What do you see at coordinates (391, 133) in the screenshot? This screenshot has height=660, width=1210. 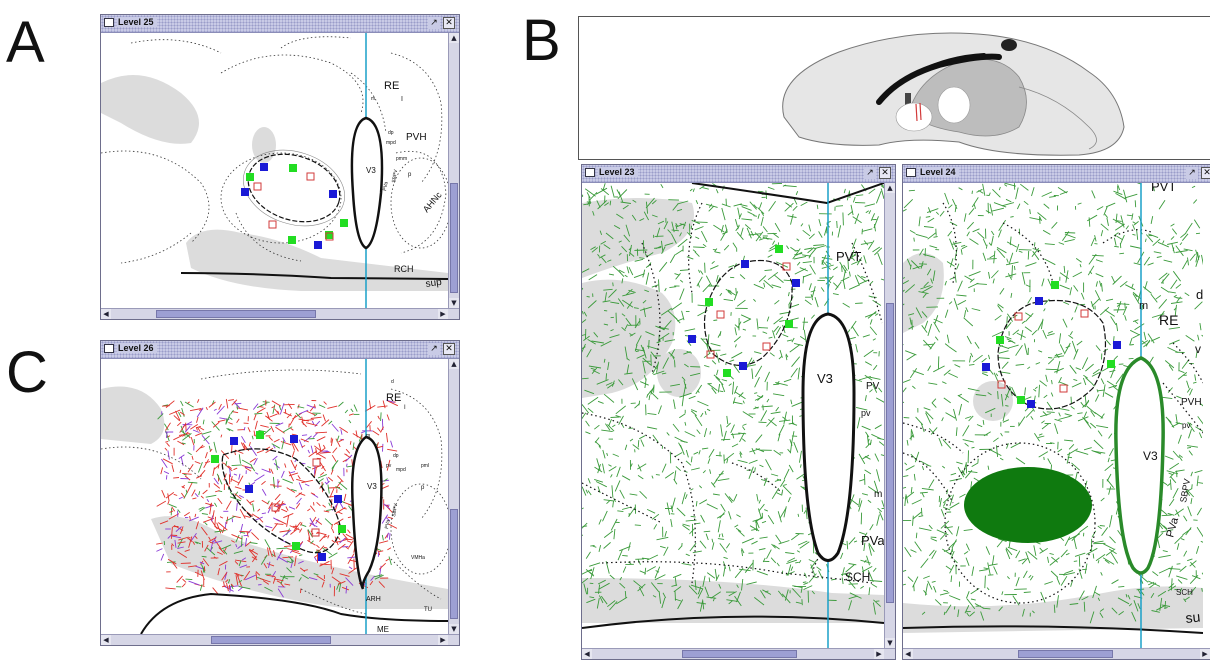 I see `label-dp: dp` at bounding box center [391, 133].